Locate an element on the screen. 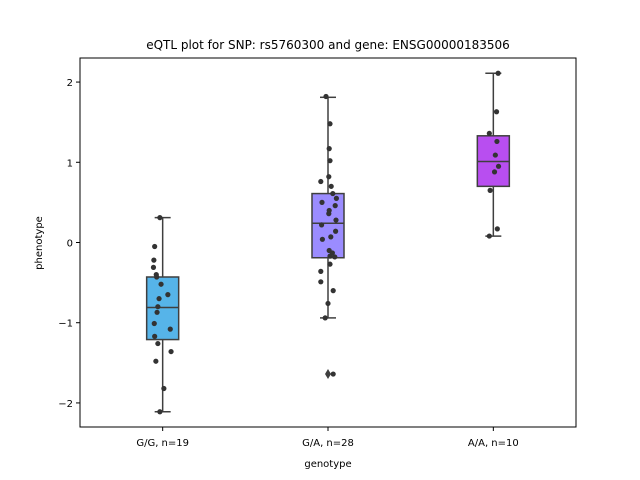 This screenshot has height=480, width=640. y-axis-label: phenotype is located at coordinates (39, 243).